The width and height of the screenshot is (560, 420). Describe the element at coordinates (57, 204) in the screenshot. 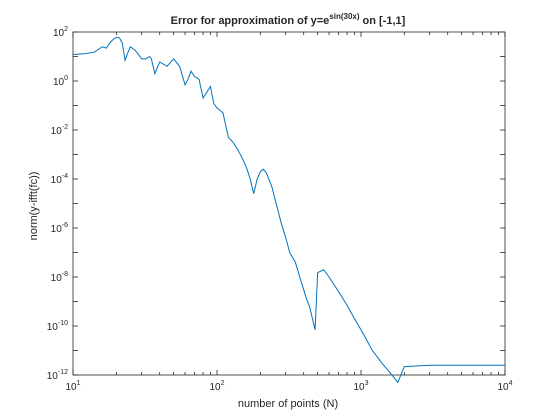

I see `y-tick-labels: 10⁻¹² 10⁻¹⁰ 10⁻⁸ 10⁻⁶ 10⁻⁴ 10⁻² 10⁰ 10²` at that location.